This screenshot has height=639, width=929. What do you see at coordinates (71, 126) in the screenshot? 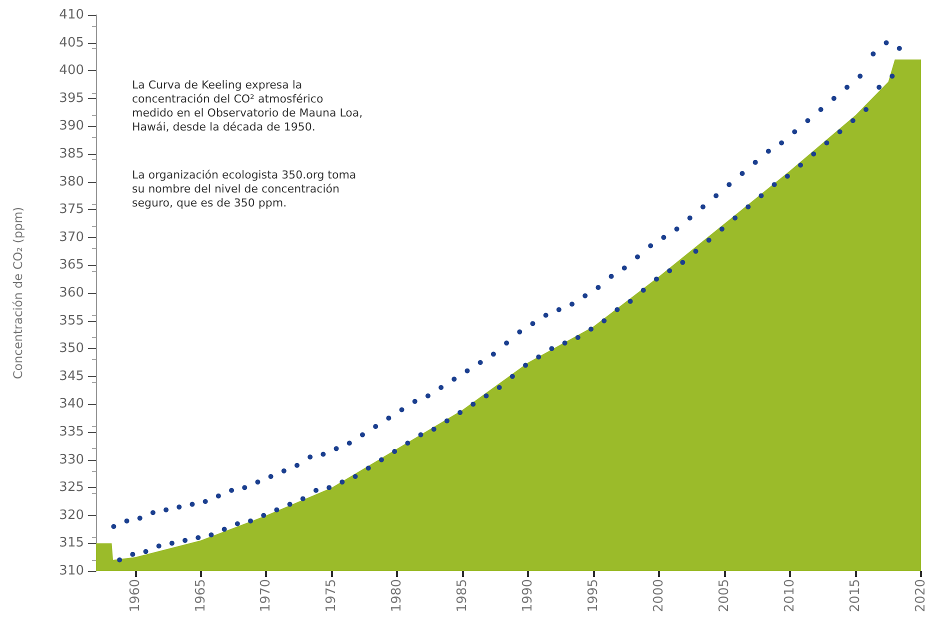
I see `y-tick-label: 390` at bounding box center [71, 126].